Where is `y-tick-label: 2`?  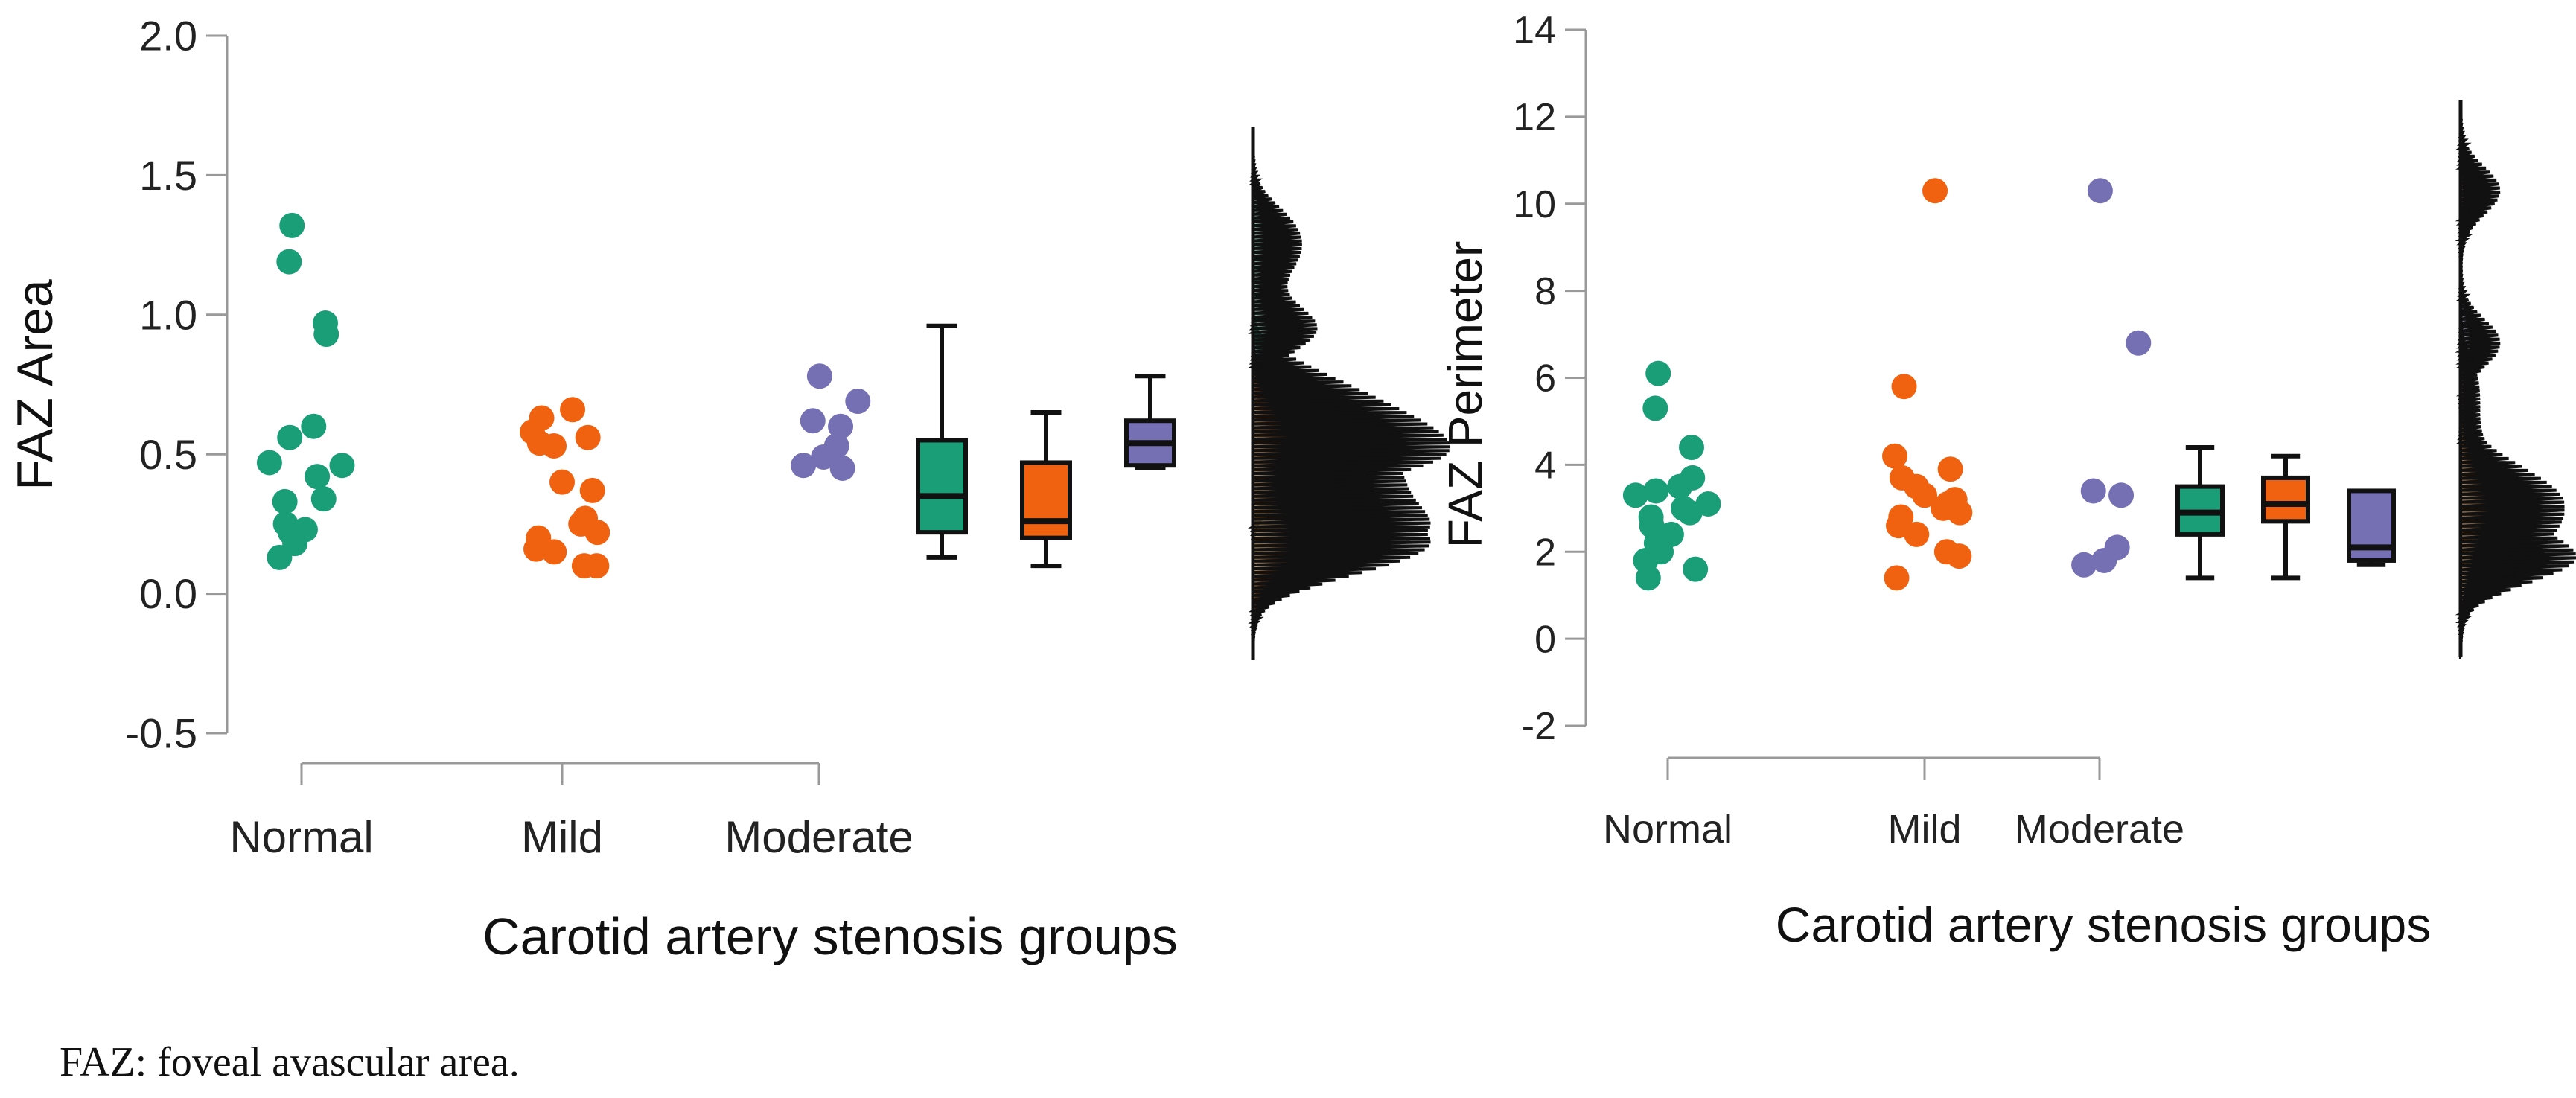 y-tick-label: 2 is located at coordinates (1545, 552).